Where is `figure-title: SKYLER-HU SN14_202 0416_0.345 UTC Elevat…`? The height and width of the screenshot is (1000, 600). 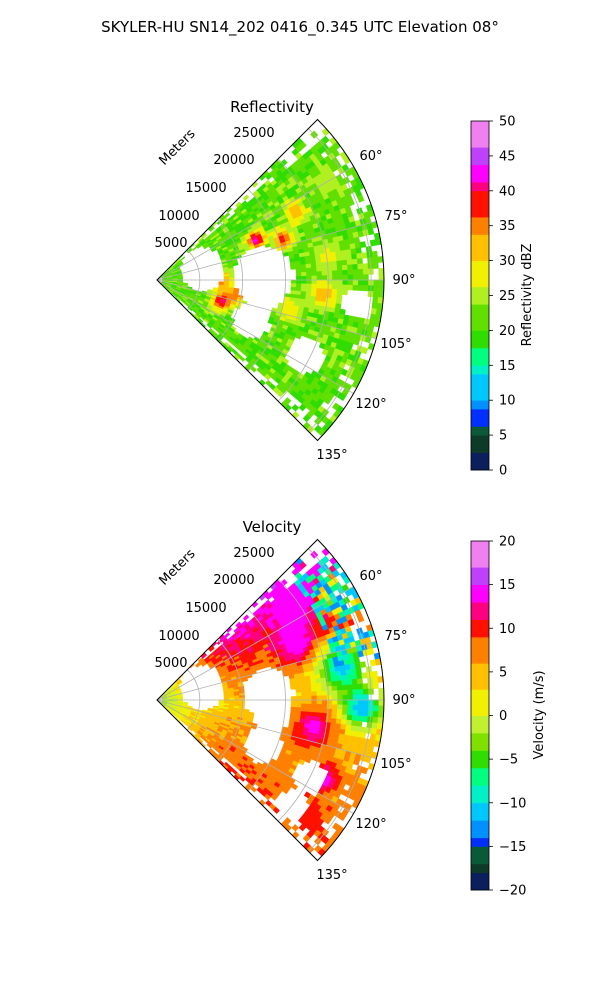
figure-title: SKYLER-HU SN14_202 0416_0.345 UTC Elevat… is located at coordinates (300, 27).